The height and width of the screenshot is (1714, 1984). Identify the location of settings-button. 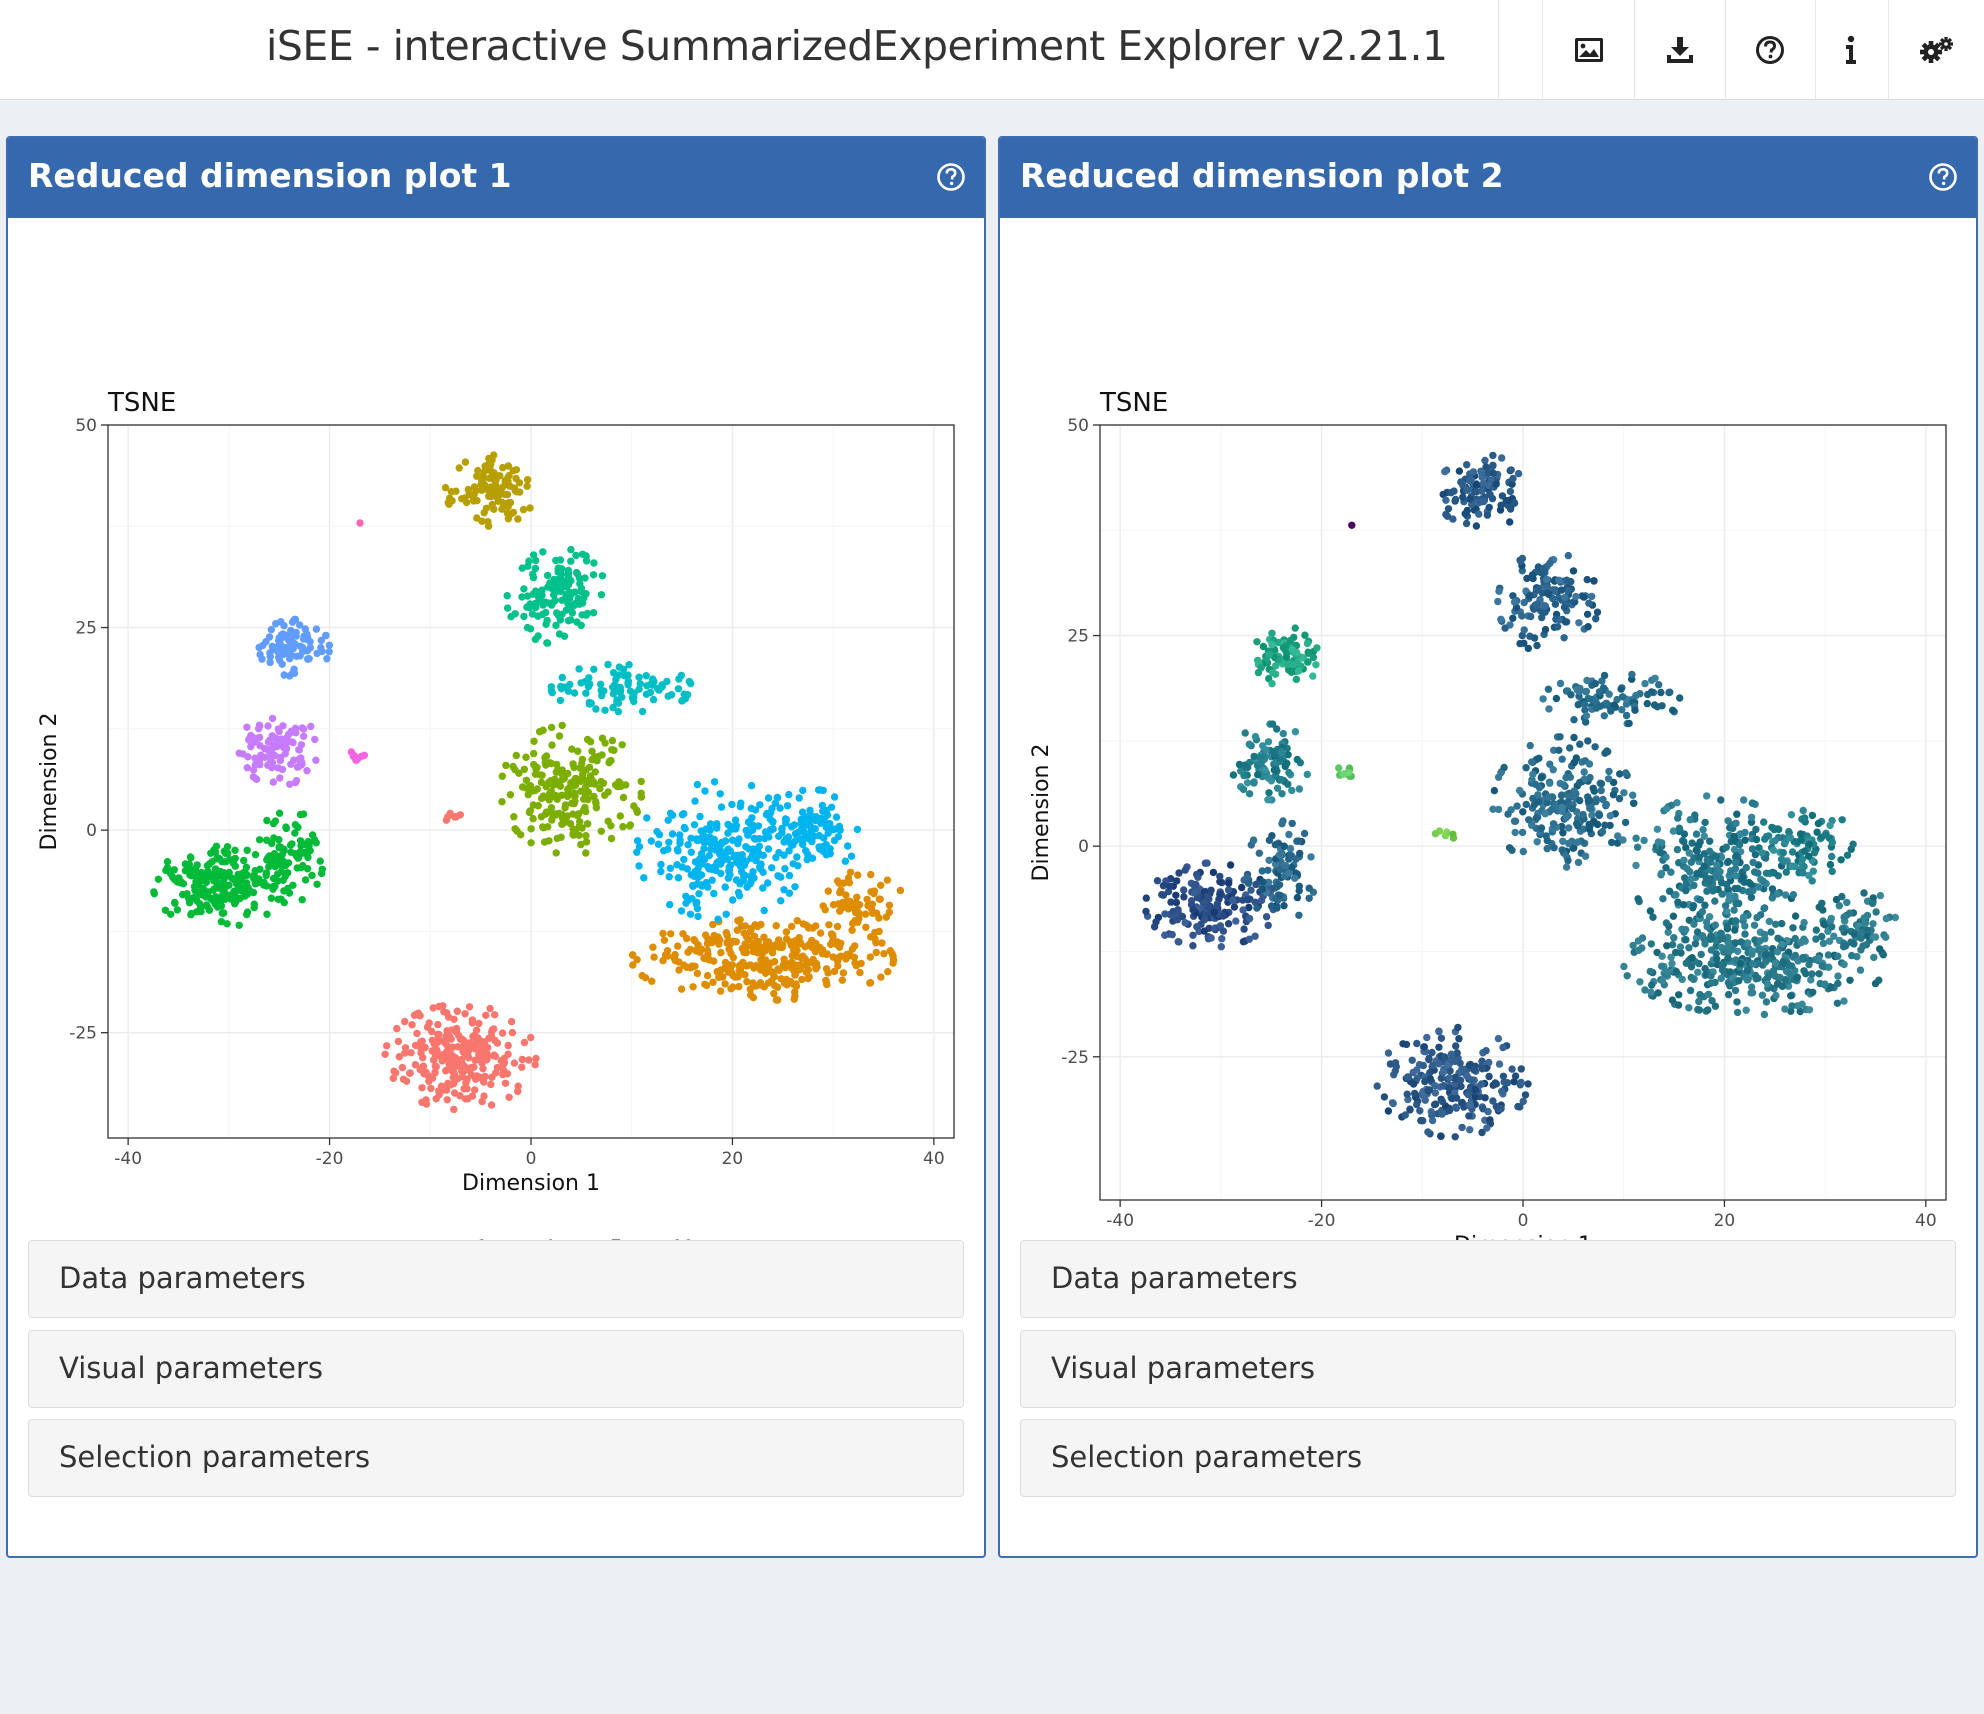
(1938, 50).